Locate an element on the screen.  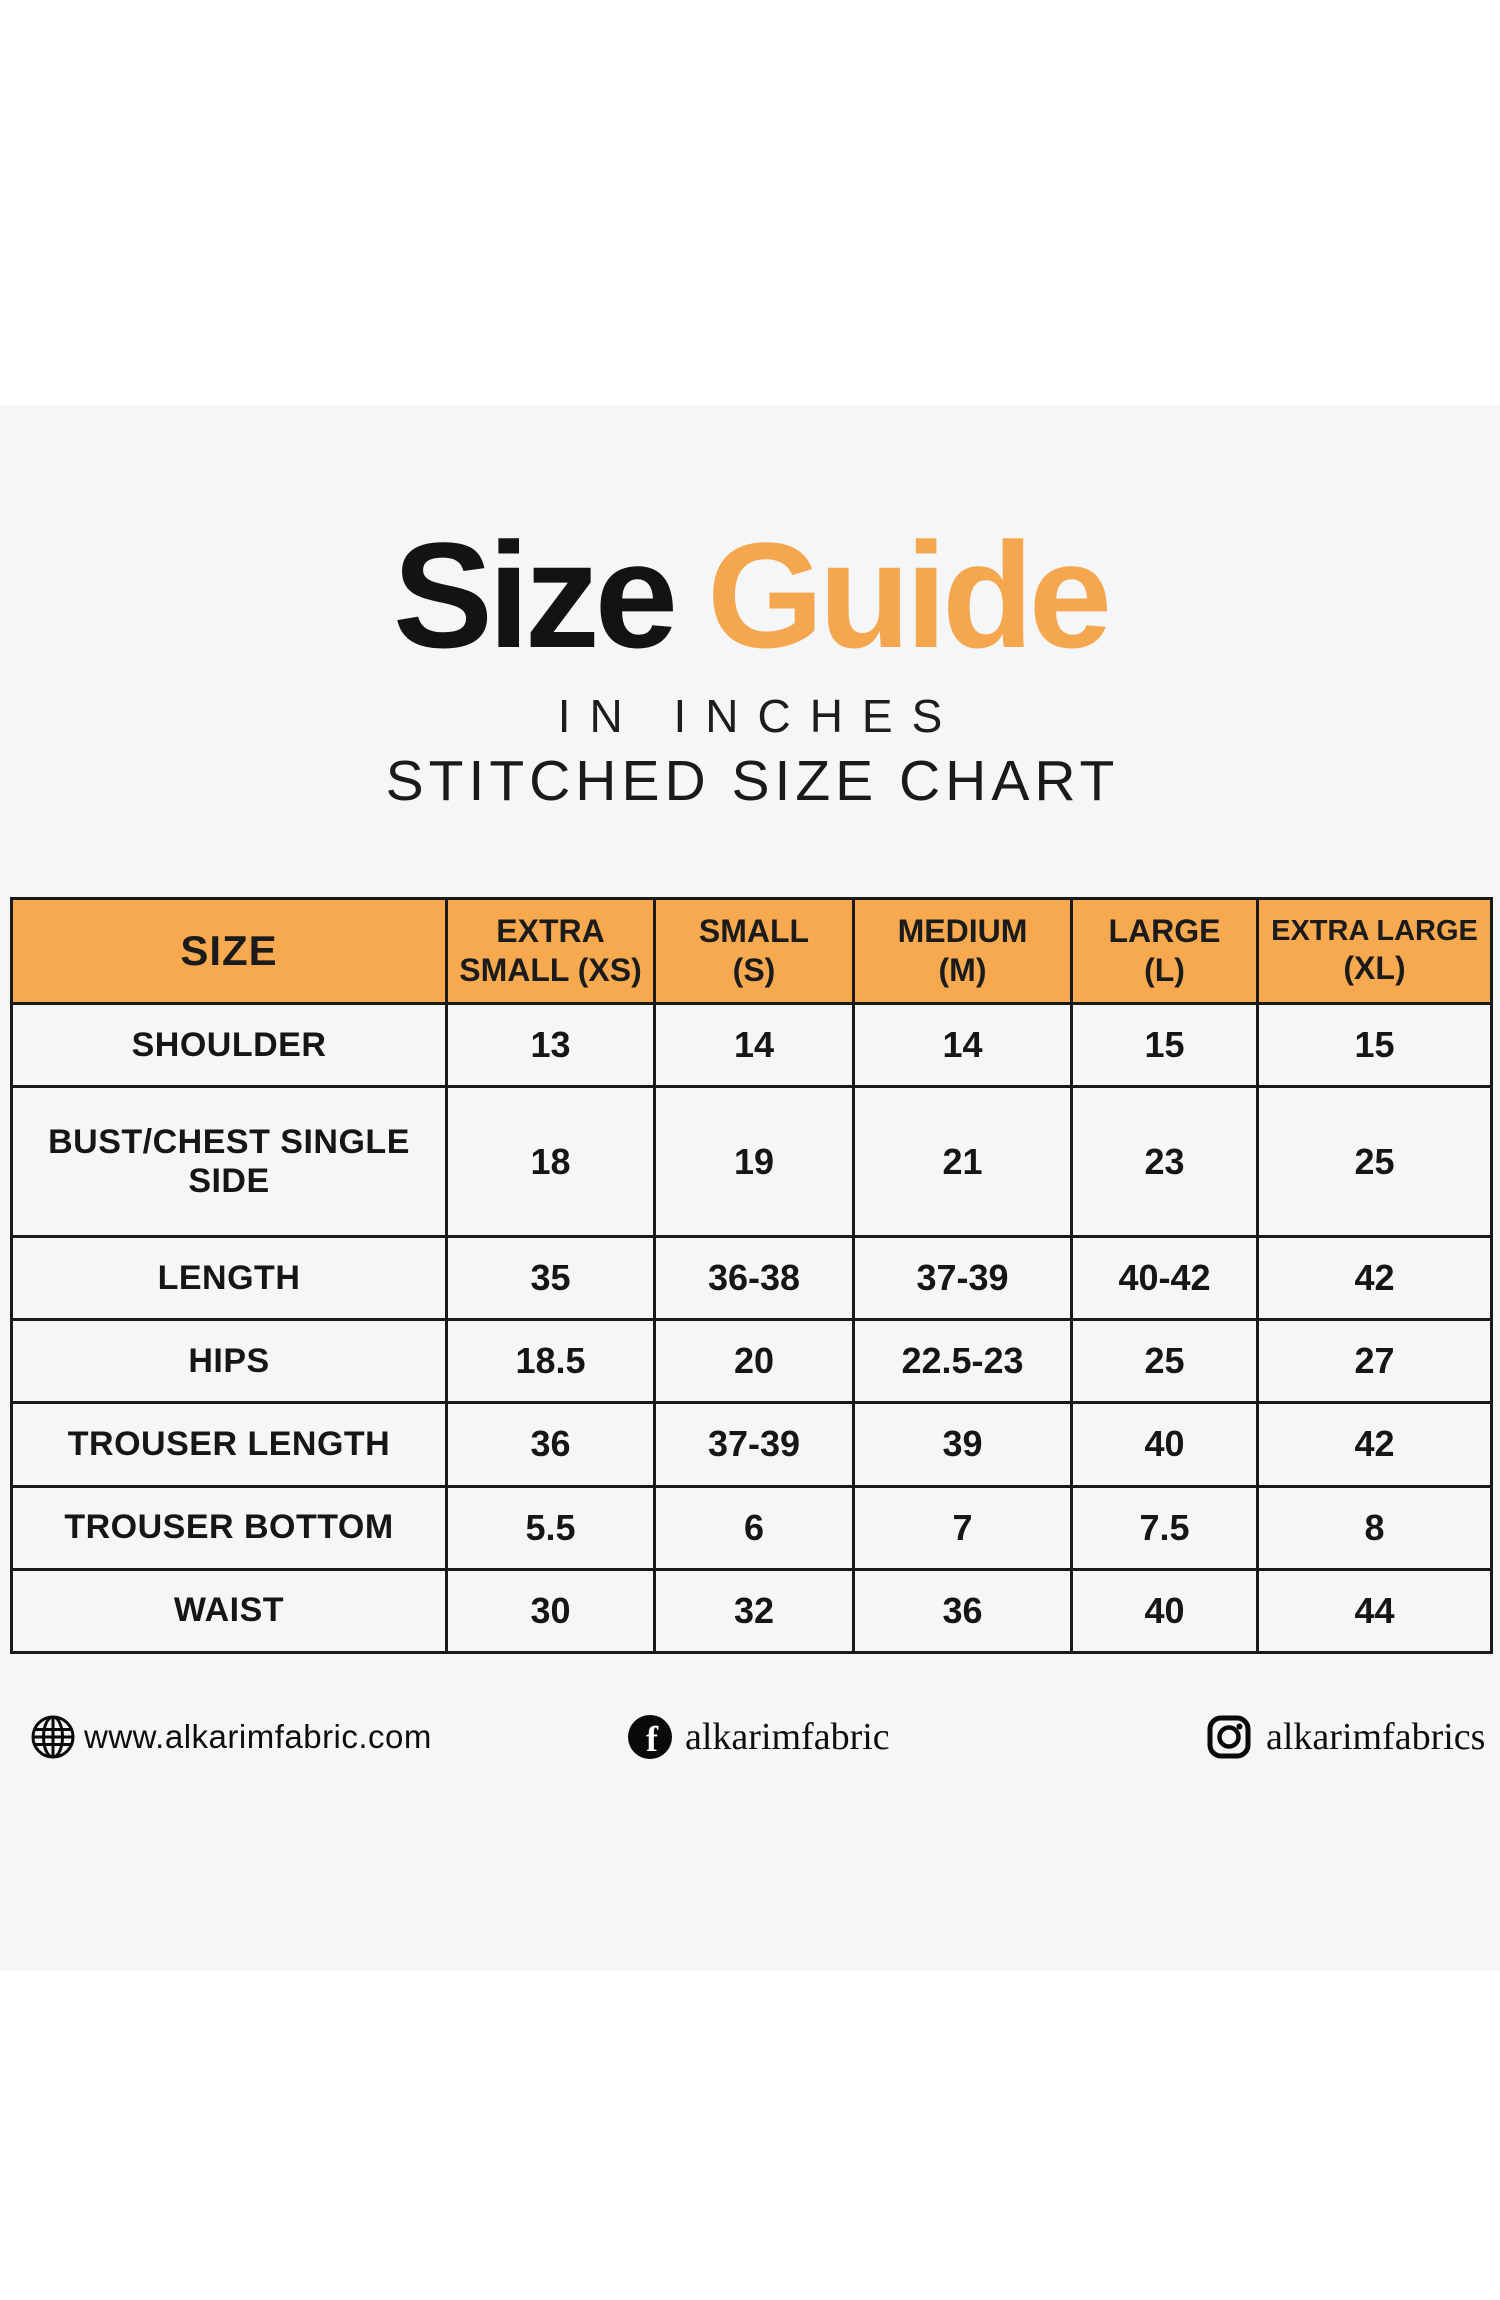
size-value-cell: 35 is located at coordinates (550, 1278).